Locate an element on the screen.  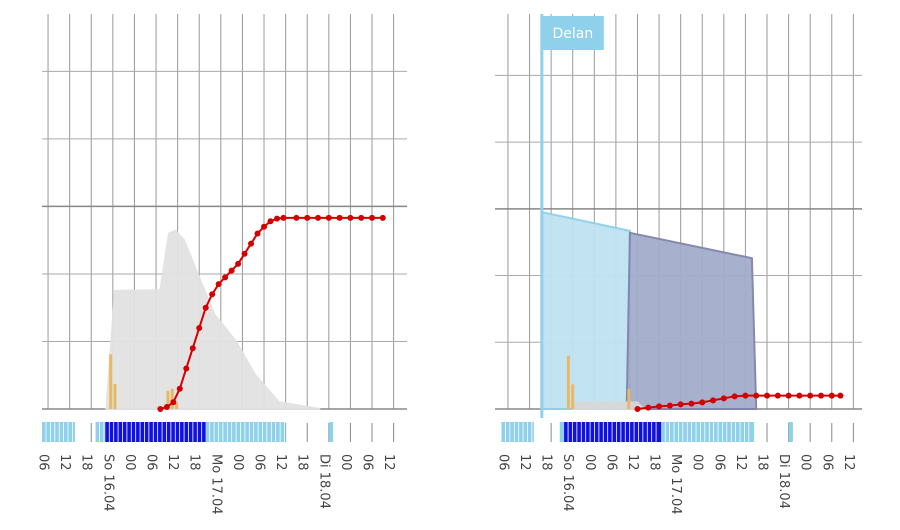
annotation-label: Delan is located at coordinates (572, 34).